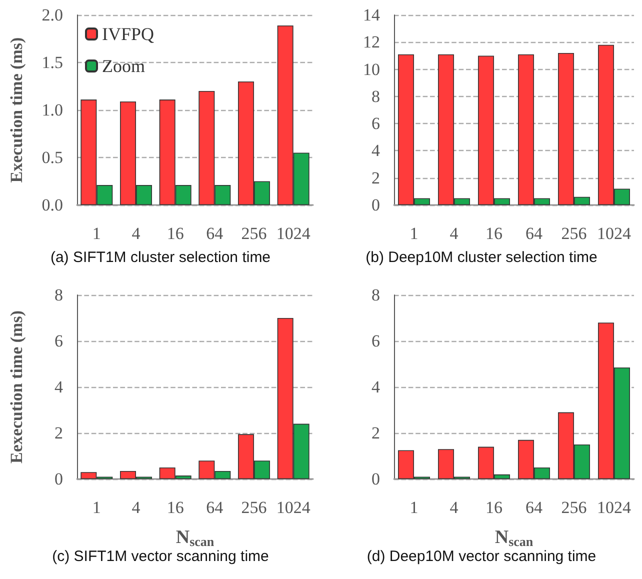  I want to click on y-tick-label: 14, so click(371, 15).